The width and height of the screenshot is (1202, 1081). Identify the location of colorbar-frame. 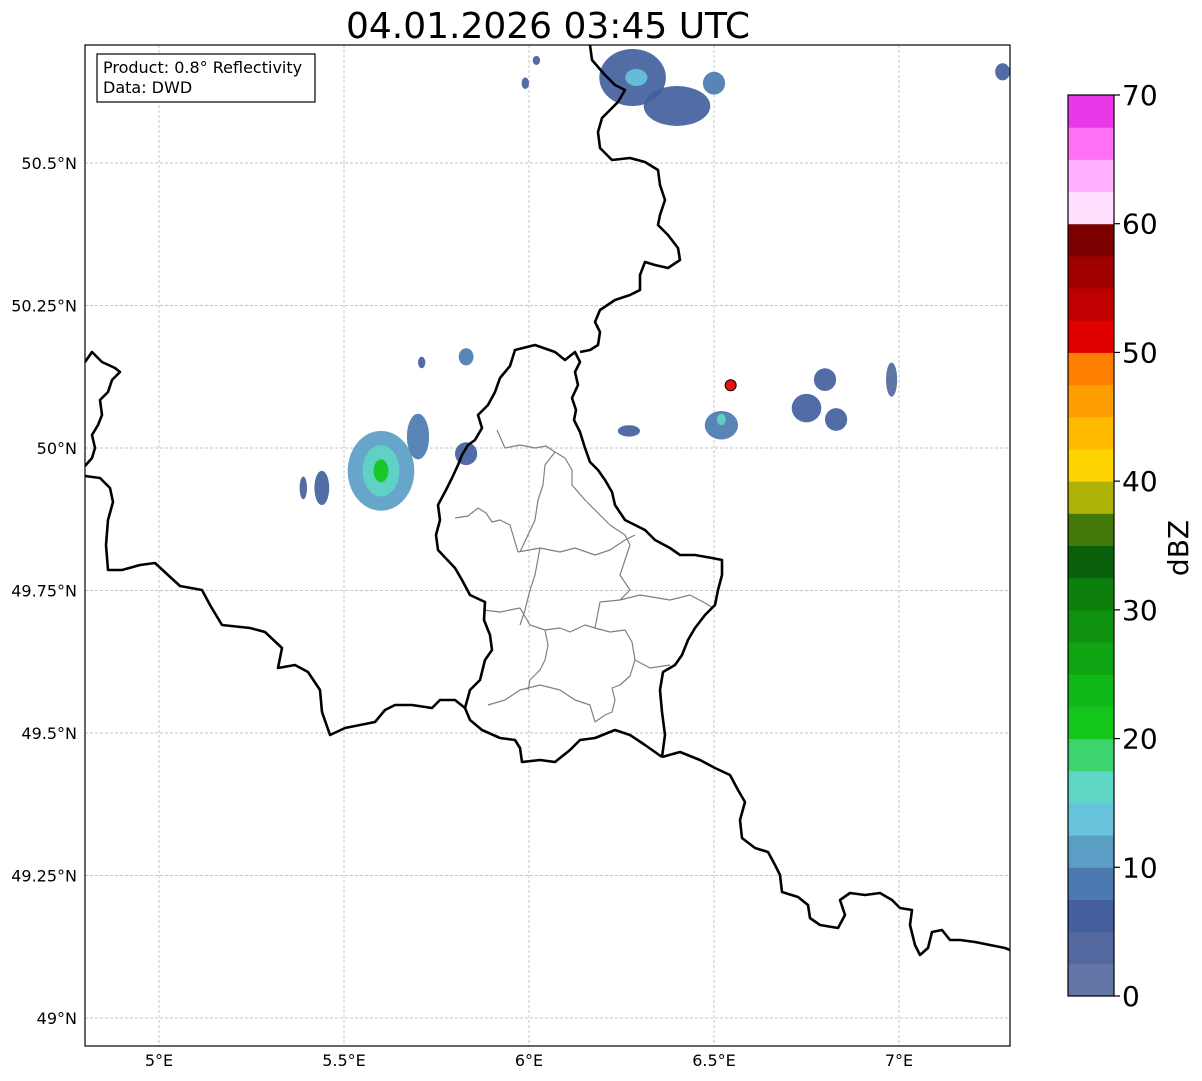
(1091, 545).